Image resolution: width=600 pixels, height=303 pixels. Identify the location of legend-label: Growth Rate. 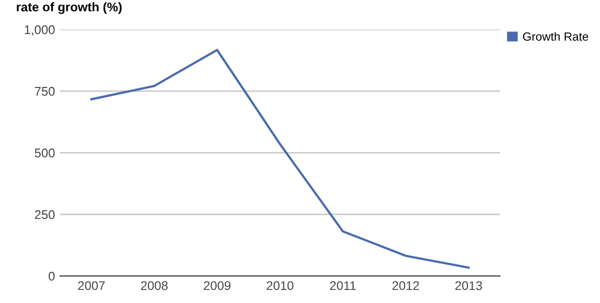
(555, 36).